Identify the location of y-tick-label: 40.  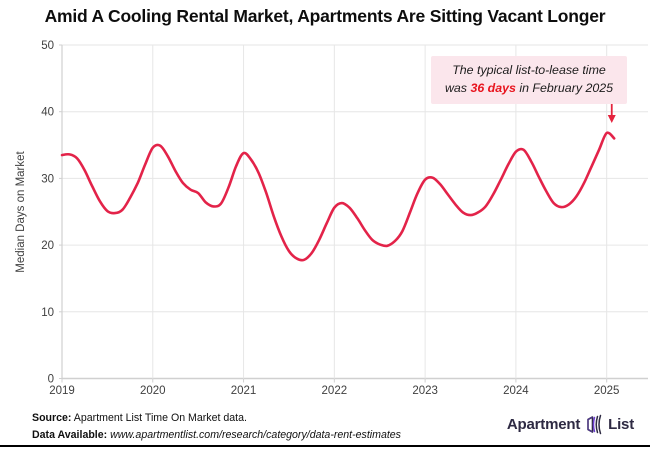
(47, 113).